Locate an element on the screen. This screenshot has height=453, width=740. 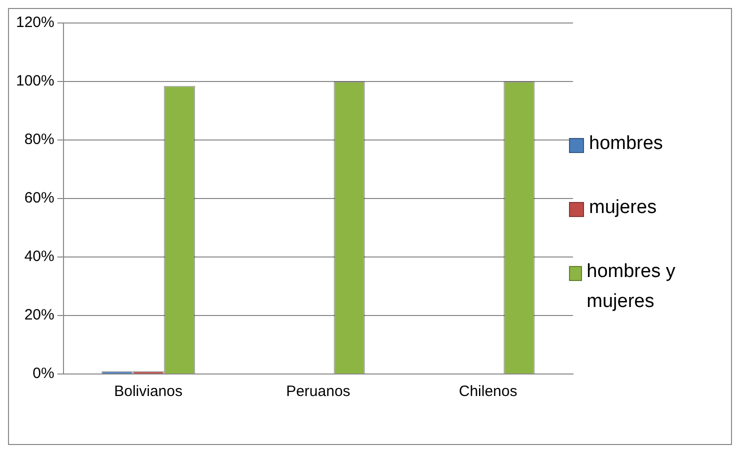
y-tick-label: 60% is located at coordinates (39, 198).